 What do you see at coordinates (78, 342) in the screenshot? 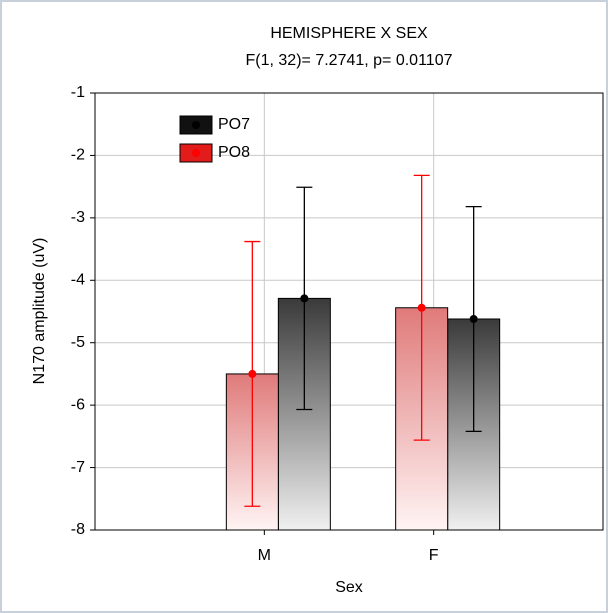
I see `y-tick-label: -5` at bounding box center [78, 342].